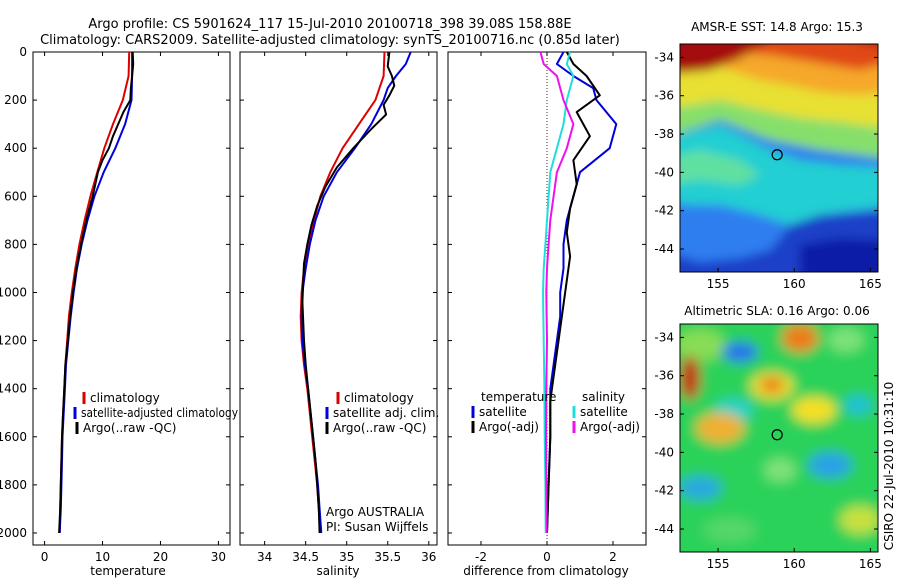  Describe the element at coordinates (664, 134) in the screenshot. I see `sst-lat-label: -38` at that location.